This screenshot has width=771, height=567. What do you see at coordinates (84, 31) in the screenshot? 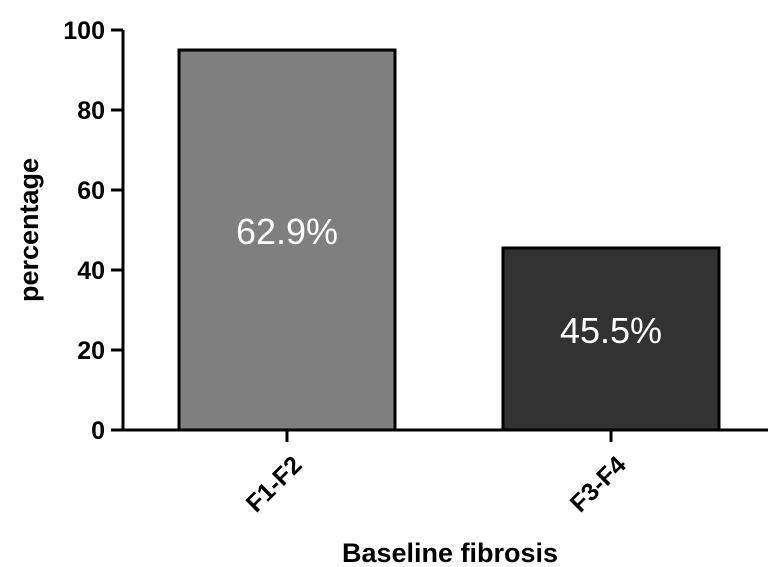
I see `y-tick-label: 100` at bounding box center [84, 31].